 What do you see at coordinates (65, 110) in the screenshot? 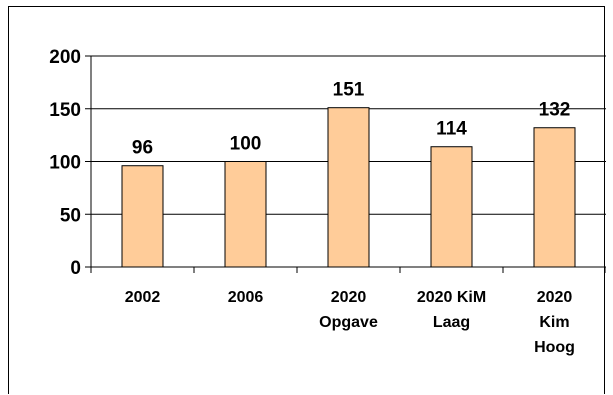
I see `y-tick-label: 150` at bounding box center [65, 110].